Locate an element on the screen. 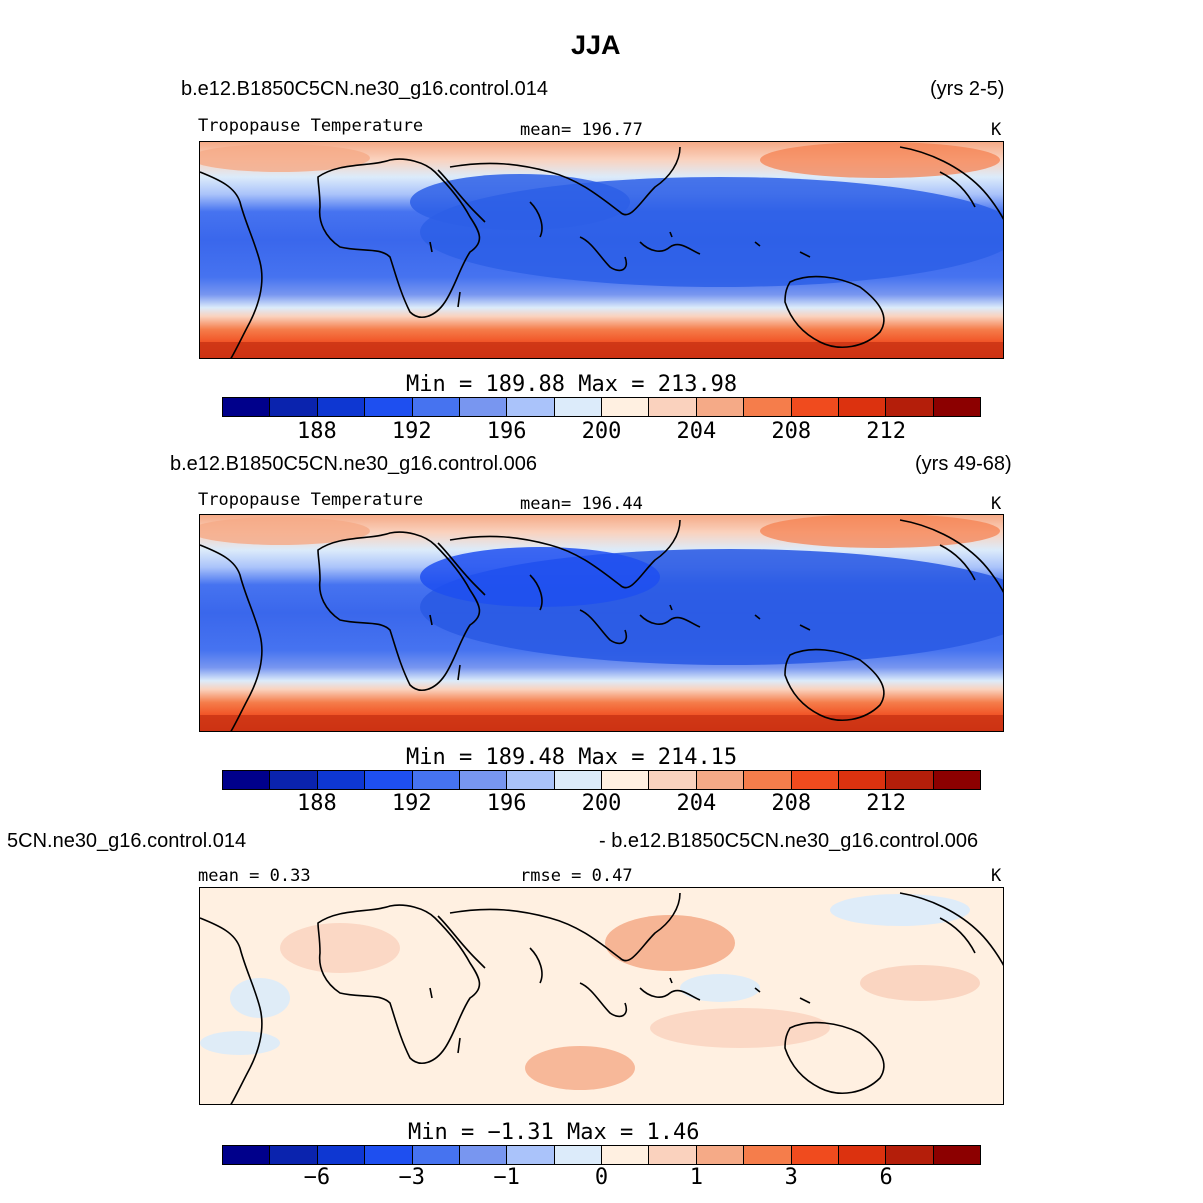 The height and width of the screenshot is (1203, 1203). panel1-mean-value: 196.77 is located at coordinates (612, 130).